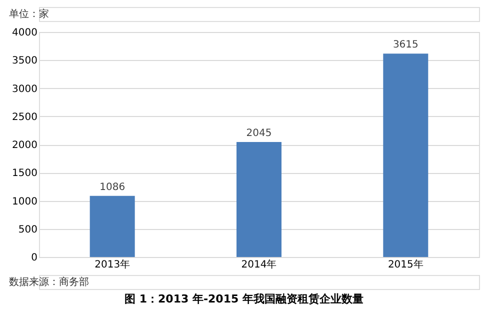  I want to click on y-tick-label: 500, so click(28, 230).